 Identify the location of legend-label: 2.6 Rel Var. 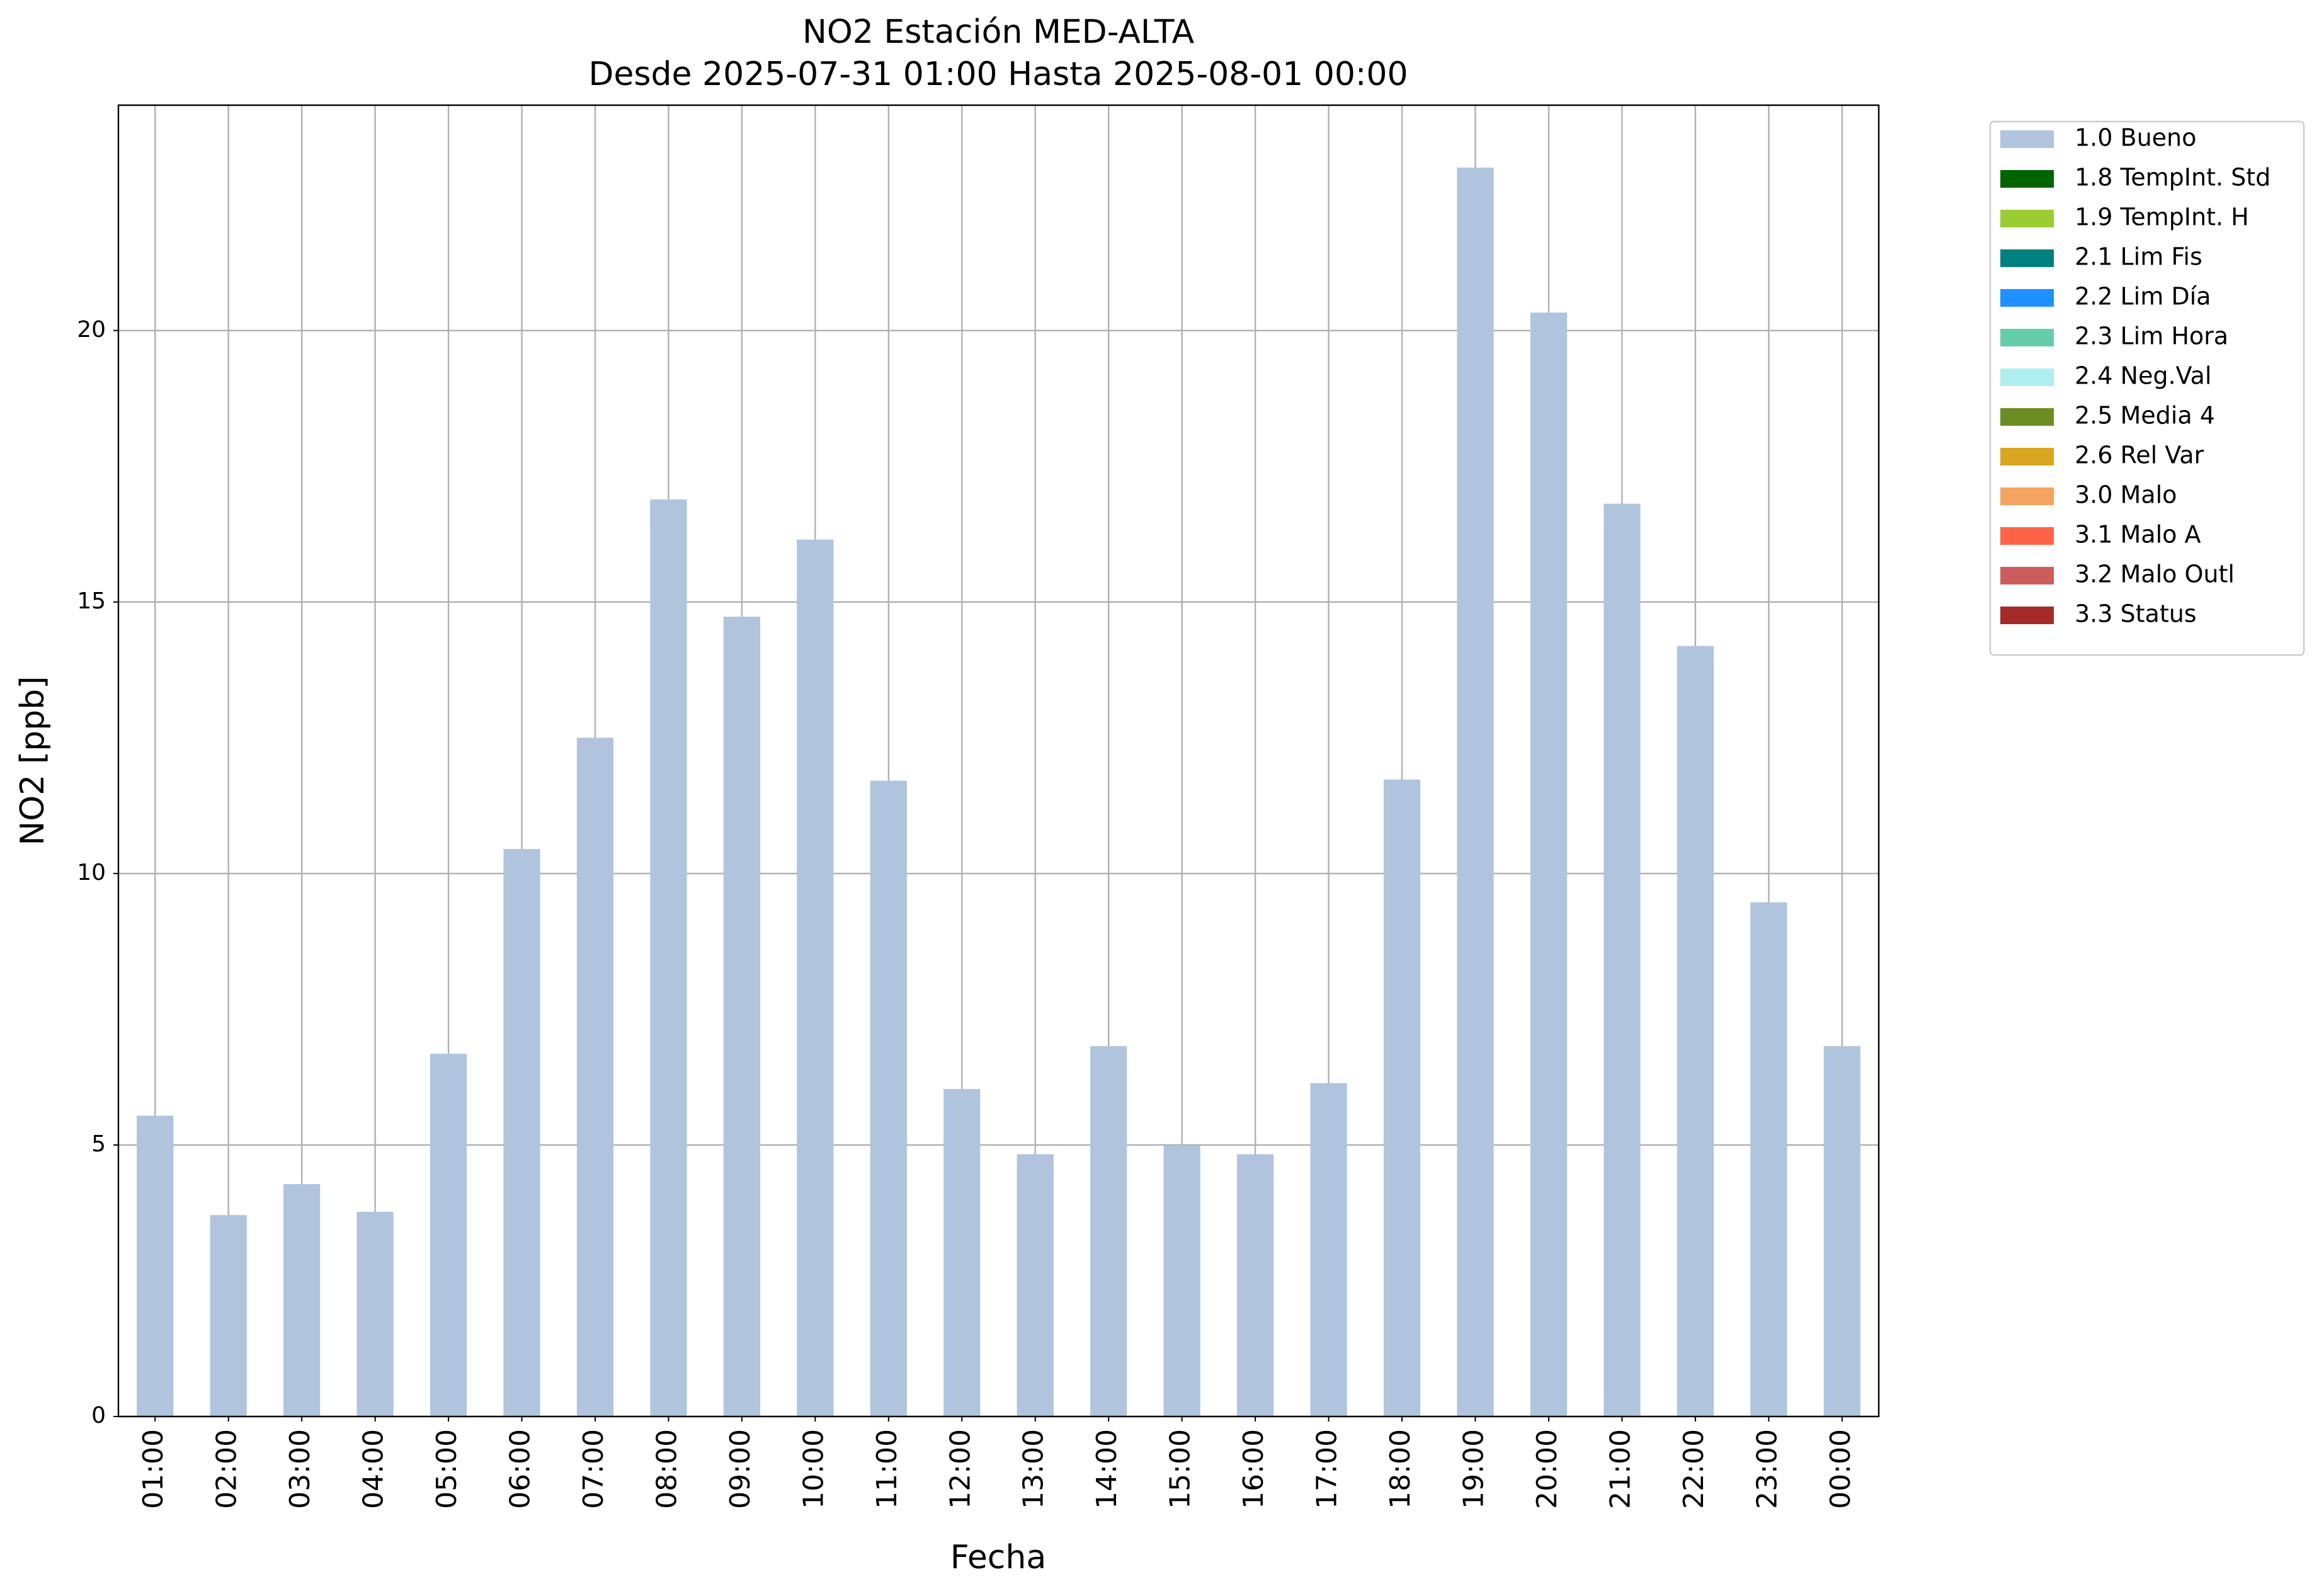
(2139, 455).